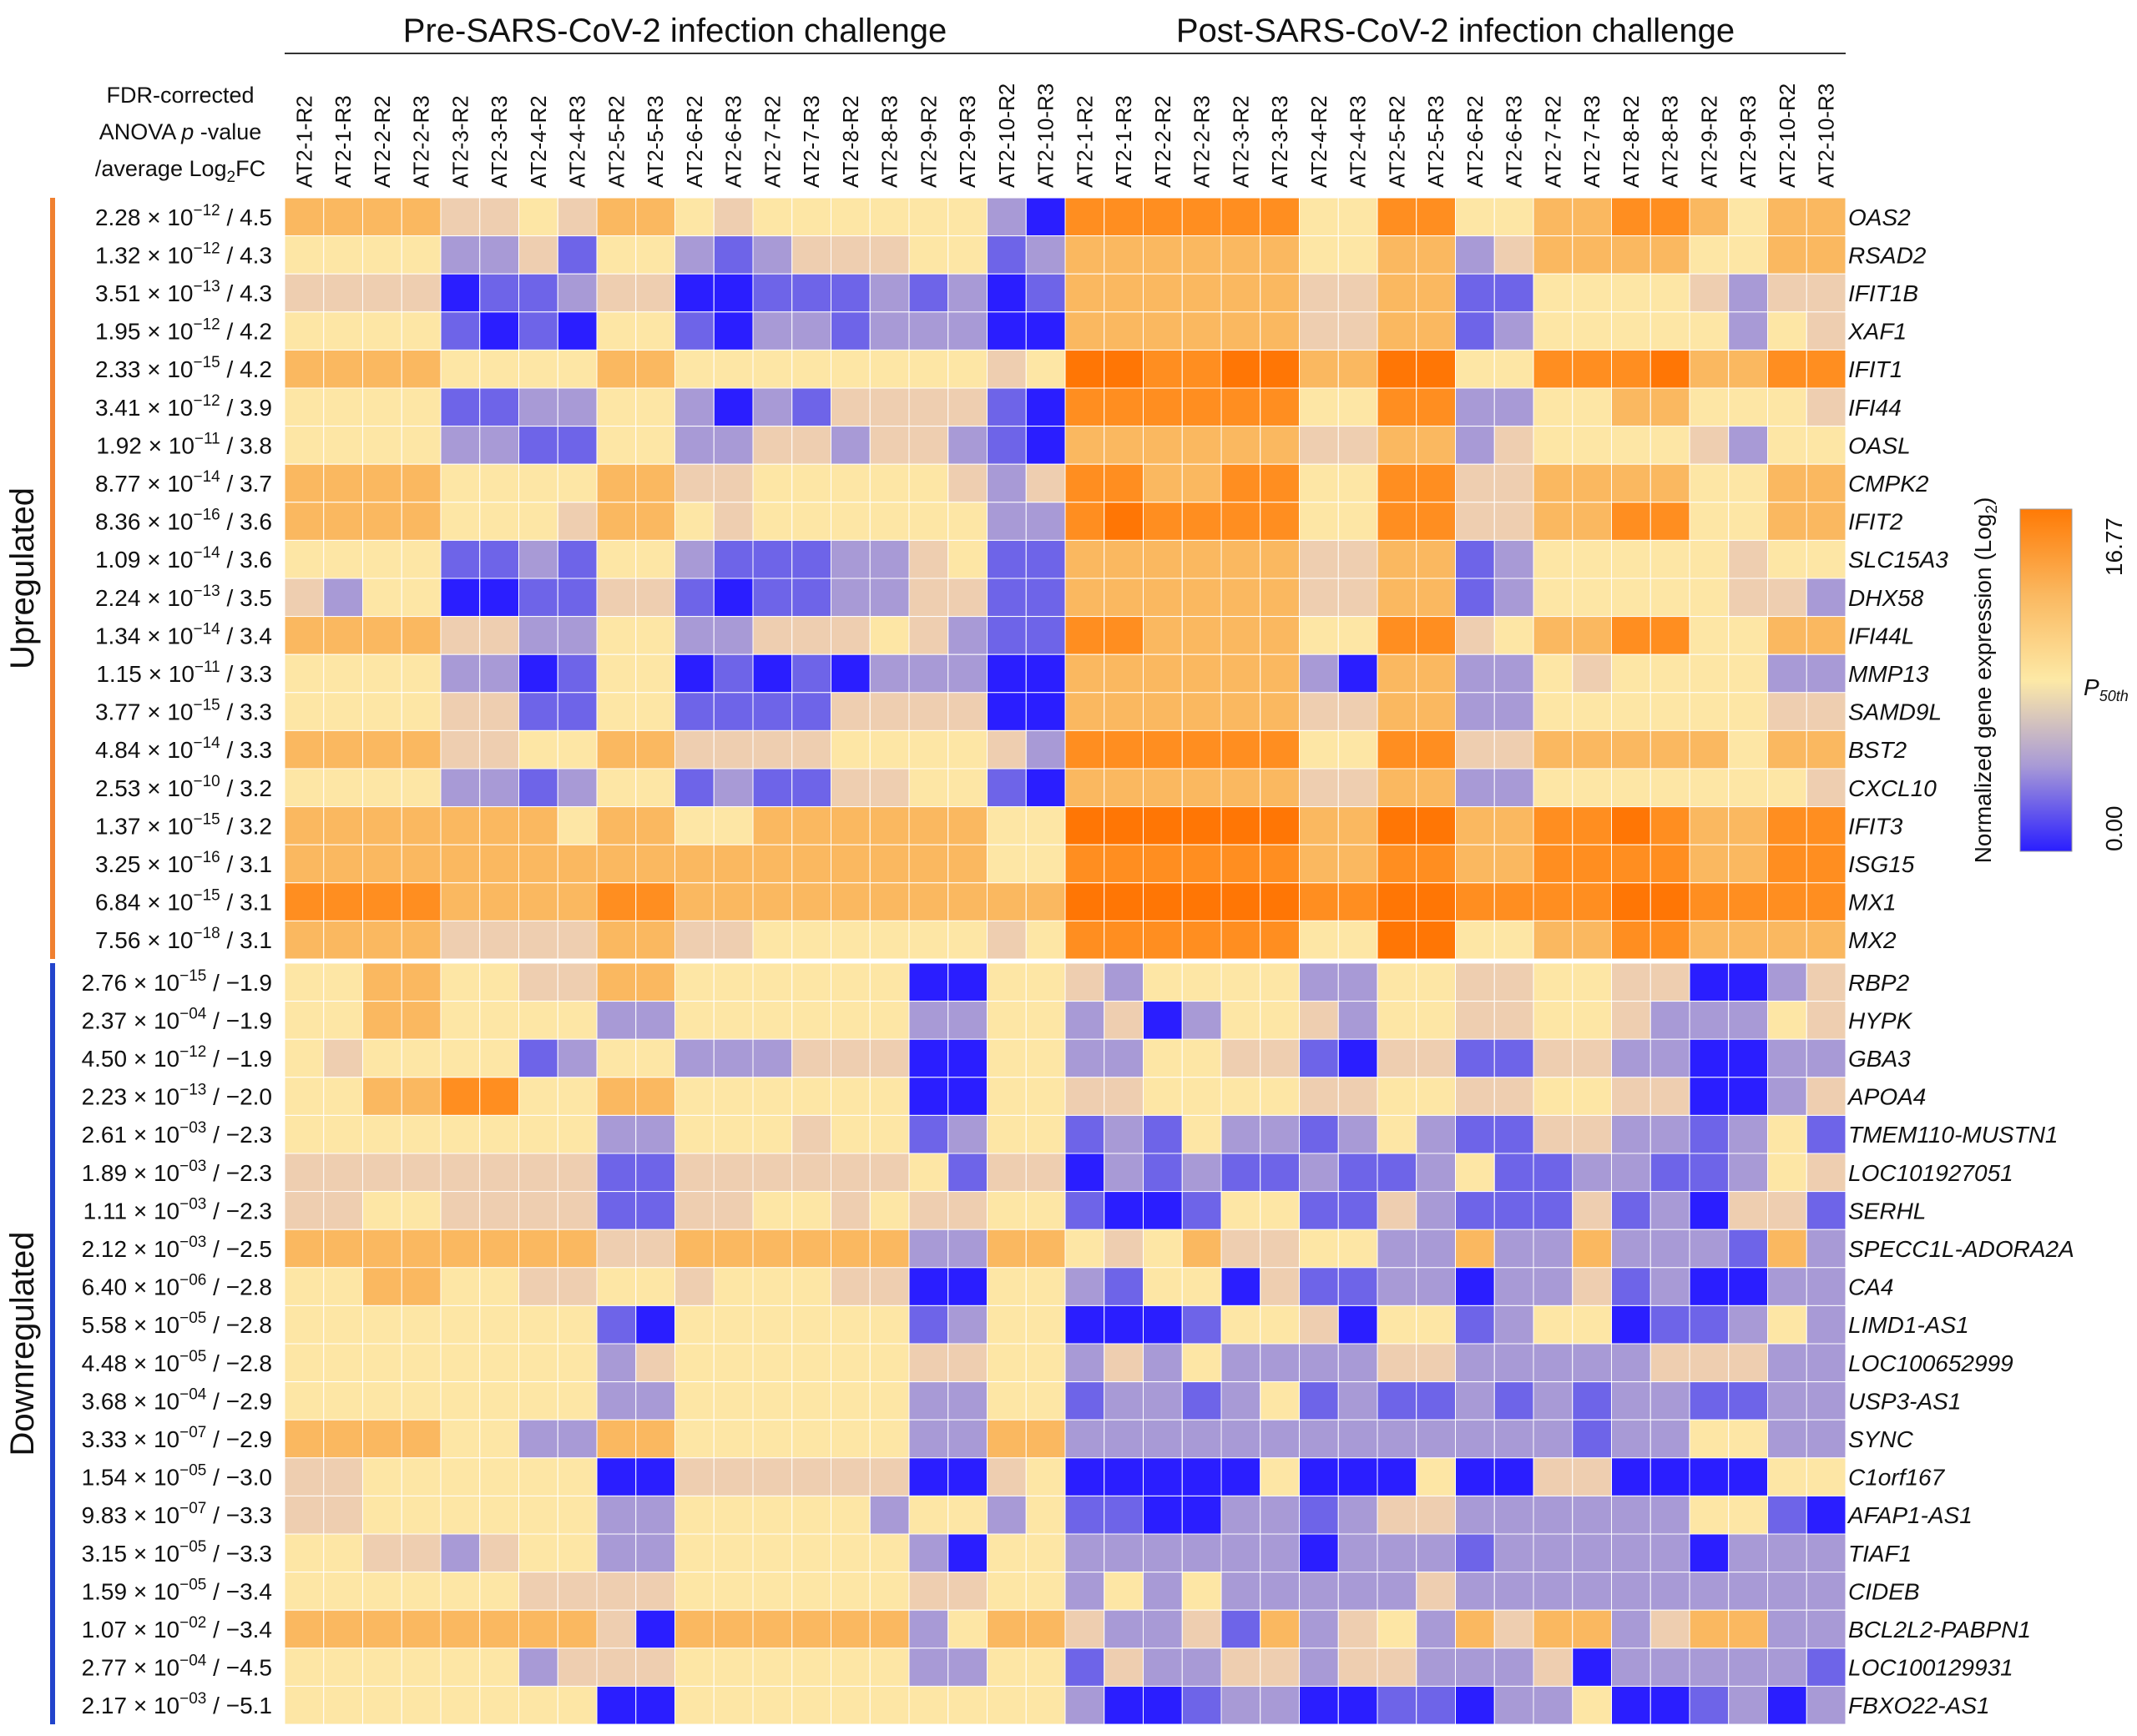 The width and height of the screenshot is (2137, 1736). What do you see at coordinates (1953, 1135) in the screenshot?
I see `gene-label: TMEM110-MUSTN1` at bounding box center [1953, 1135].